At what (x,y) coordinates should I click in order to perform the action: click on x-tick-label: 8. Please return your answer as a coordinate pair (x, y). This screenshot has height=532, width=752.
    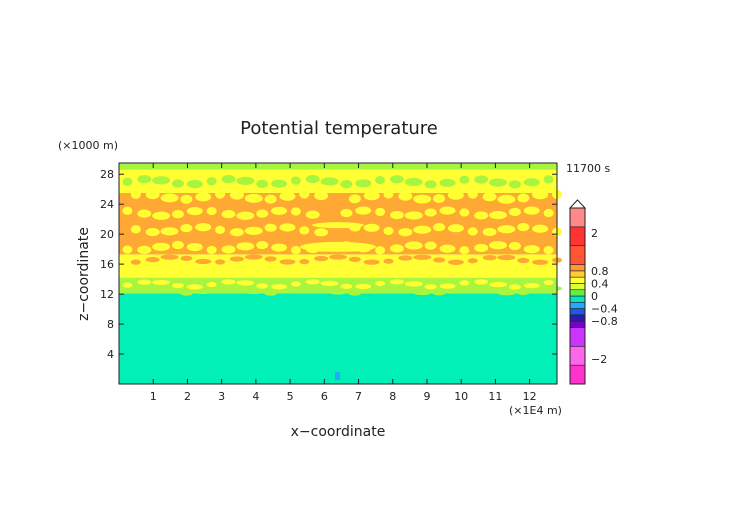
    Looking at the image, I should click on (392, 396).